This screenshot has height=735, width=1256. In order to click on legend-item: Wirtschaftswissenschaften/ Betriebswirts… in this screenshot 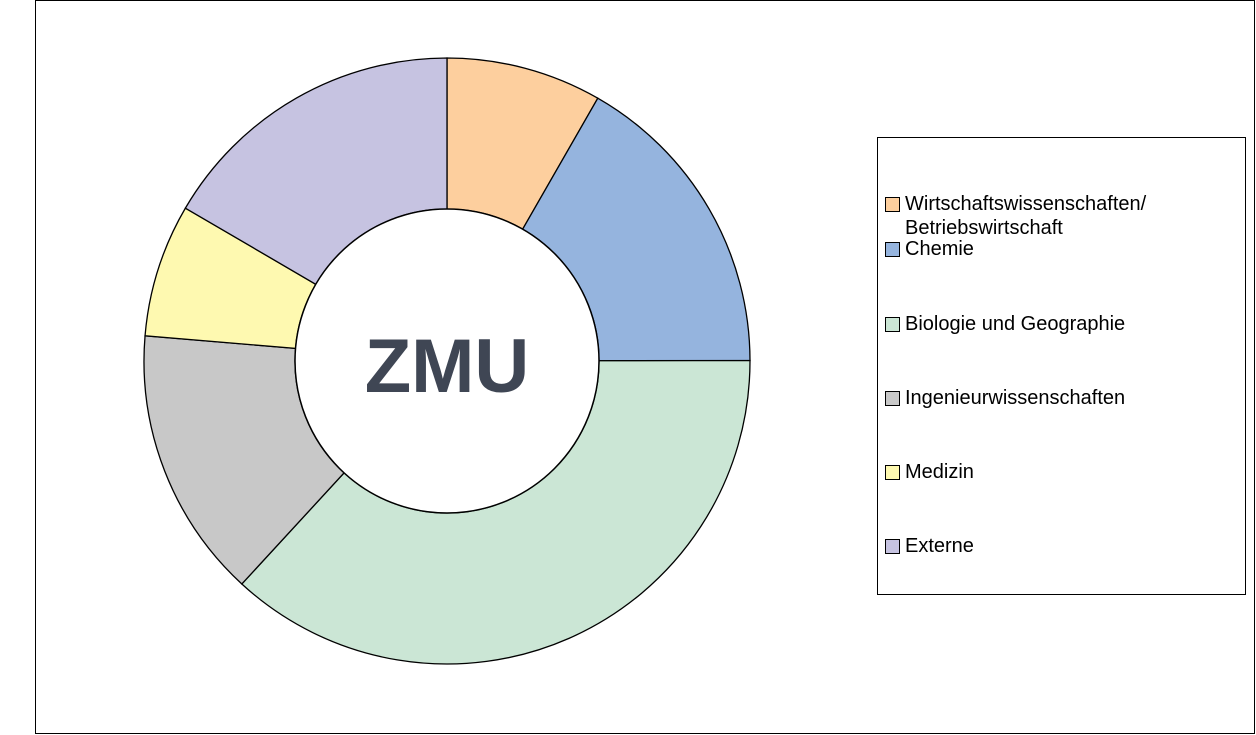, I will do `click(1015, 216)`.